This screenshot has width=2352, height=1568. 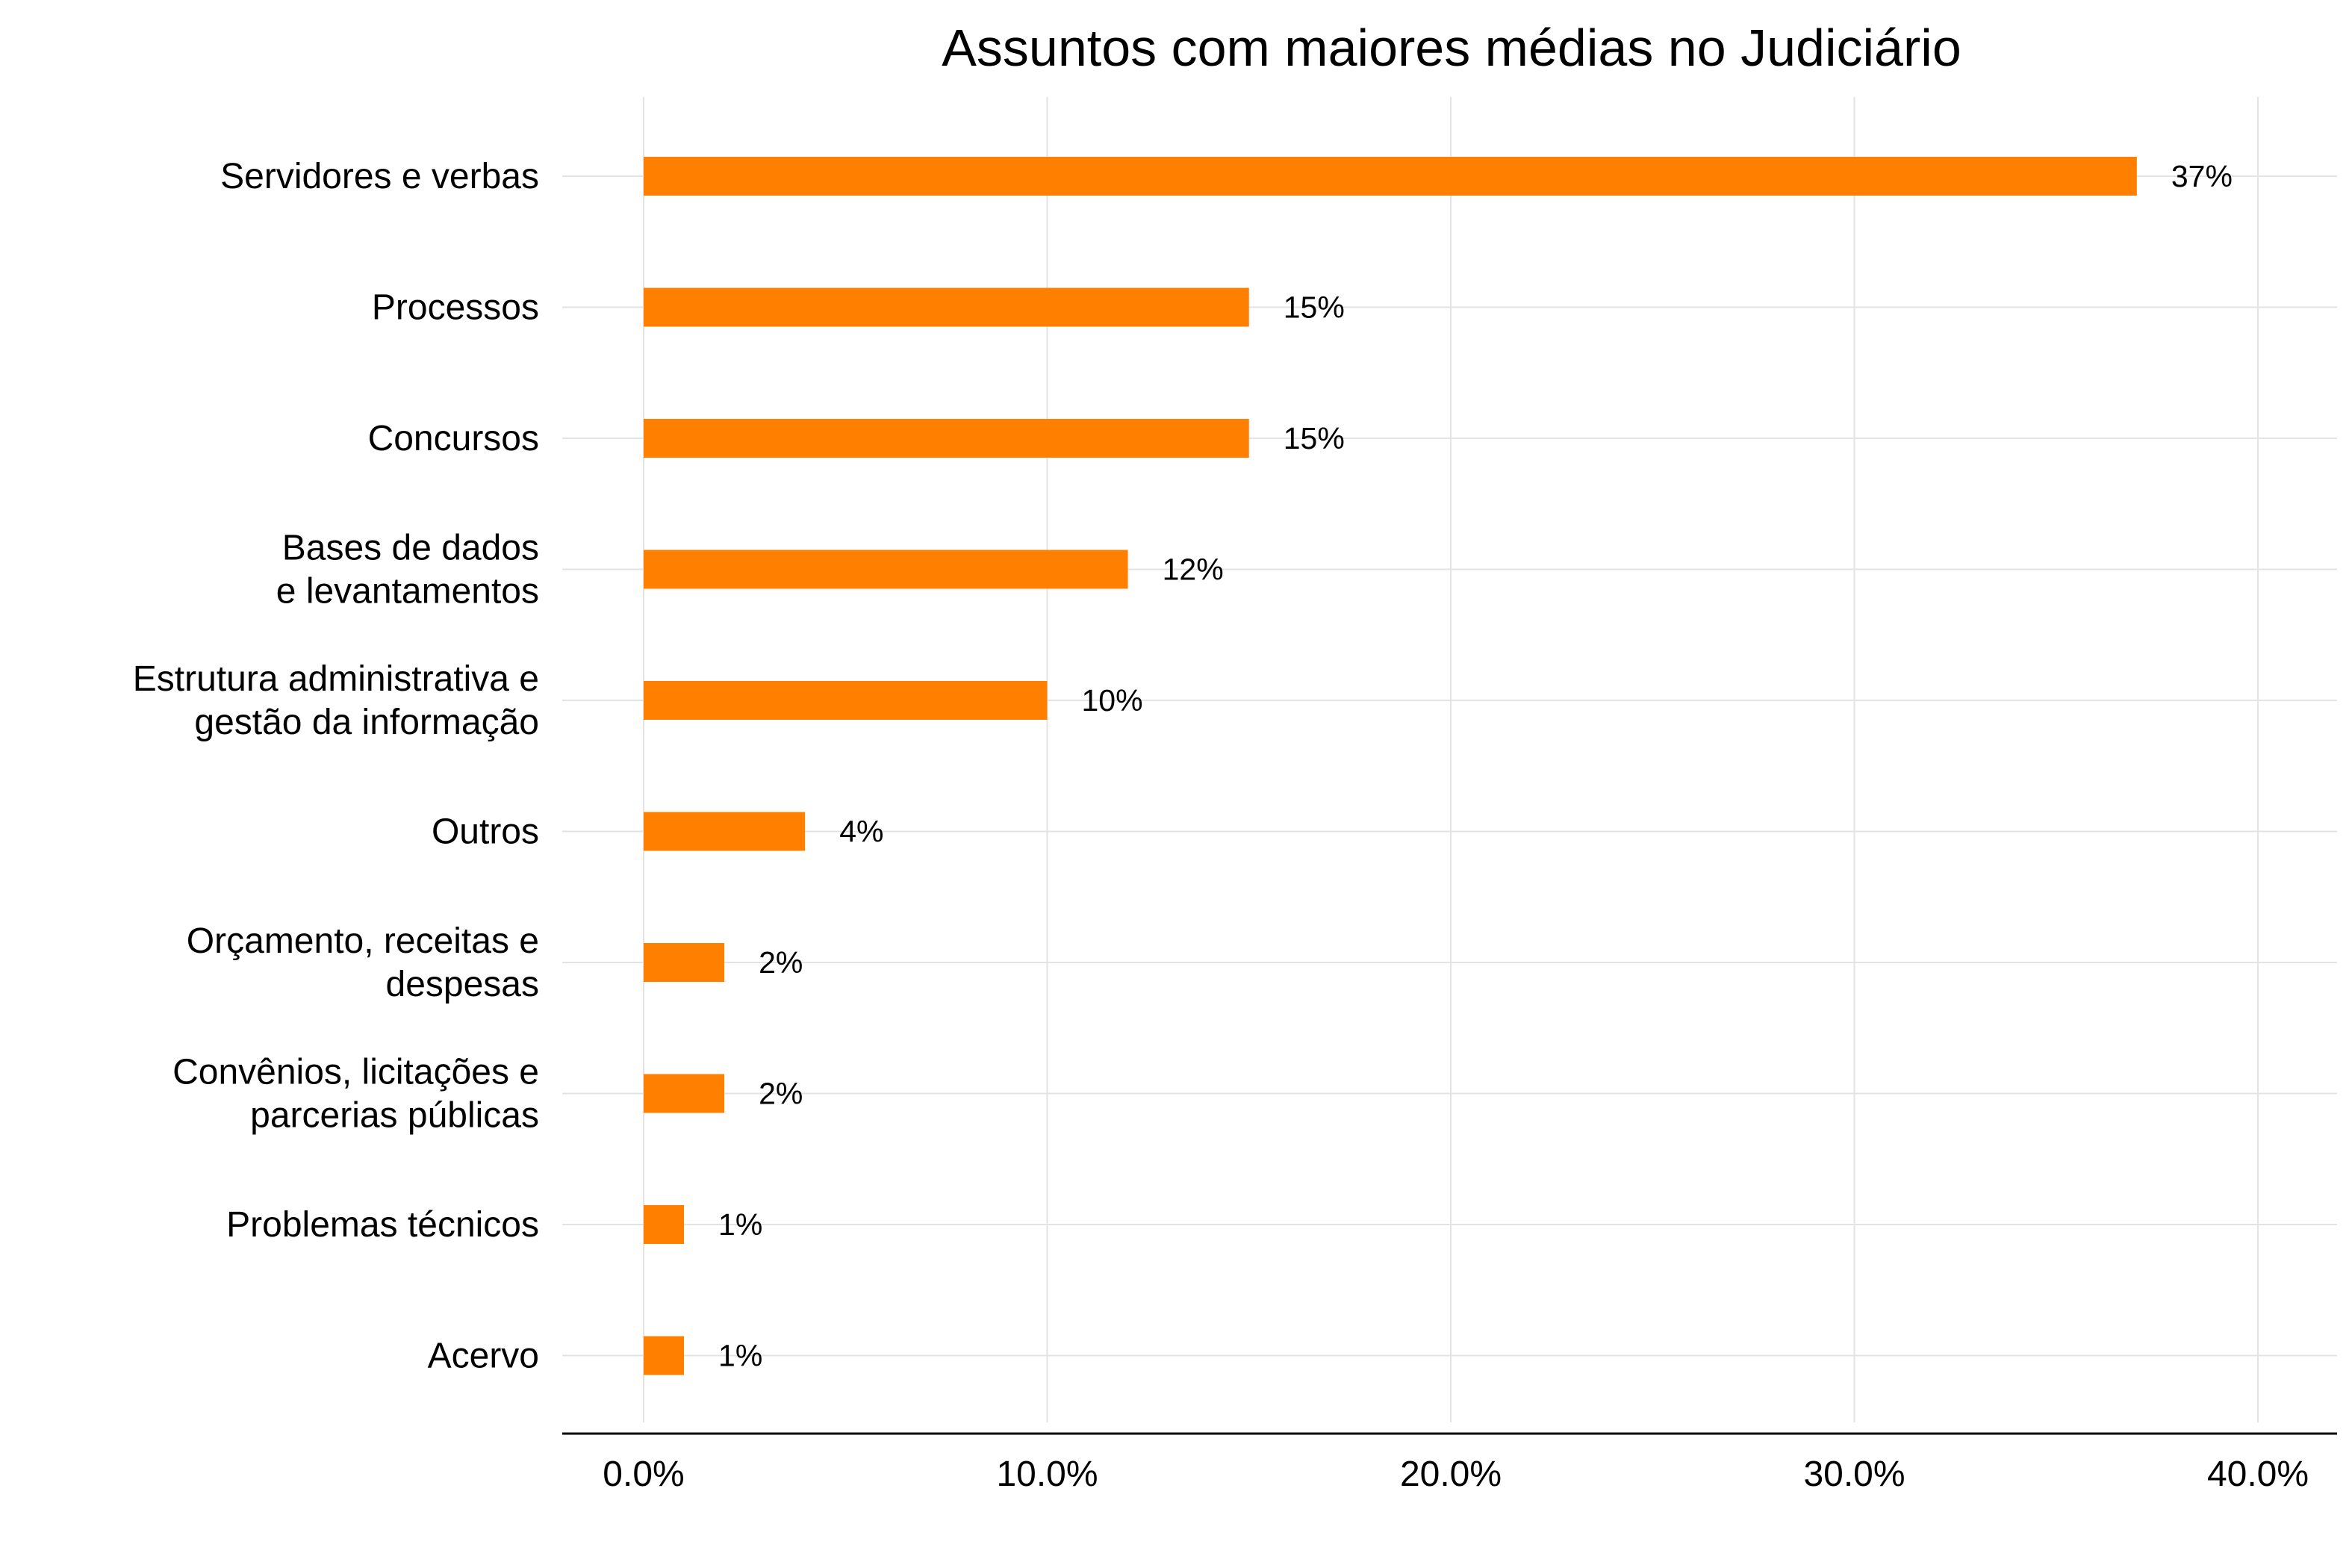 What do you see at coordinates (643, 1474) in the screenshot?
I see `x-tick-label: 0.0%` at bounding box center [643, 1474].